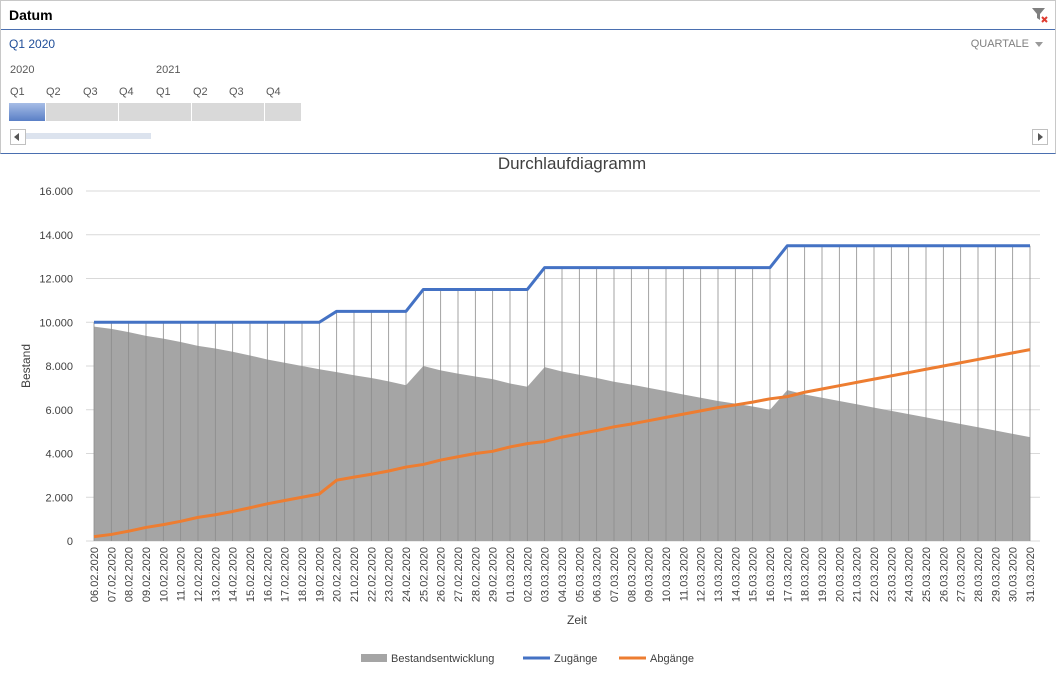 This screenshot has height=673, width=1056. What do you see at coordinates (858, 574) in the screenshot?
I see `x-tick-label: 21.03.2020` at bounding box center [858, 574].